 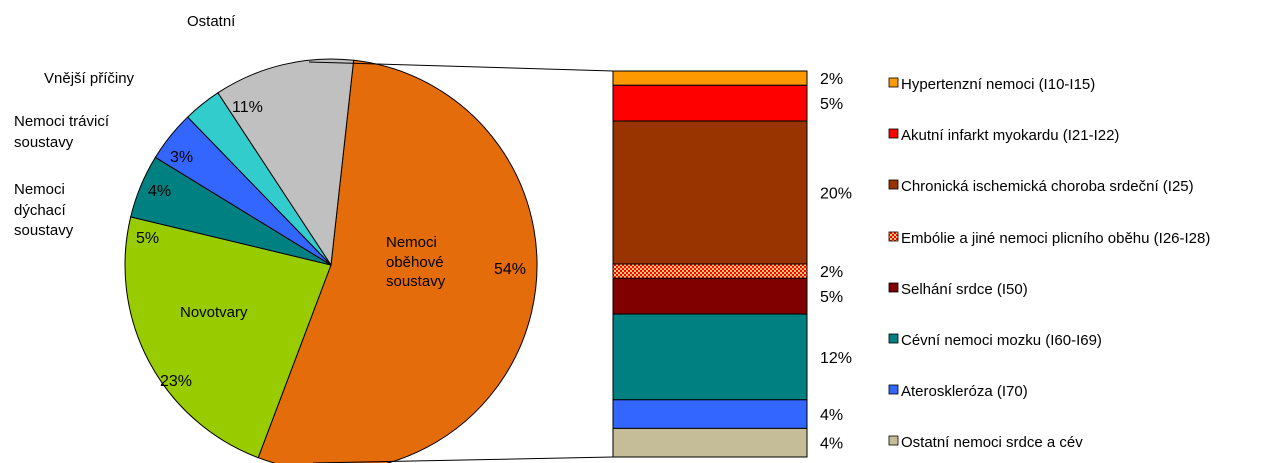 I want to click on legend-label-7: Ateroskleróza (I70), so click(x=964, y=391).